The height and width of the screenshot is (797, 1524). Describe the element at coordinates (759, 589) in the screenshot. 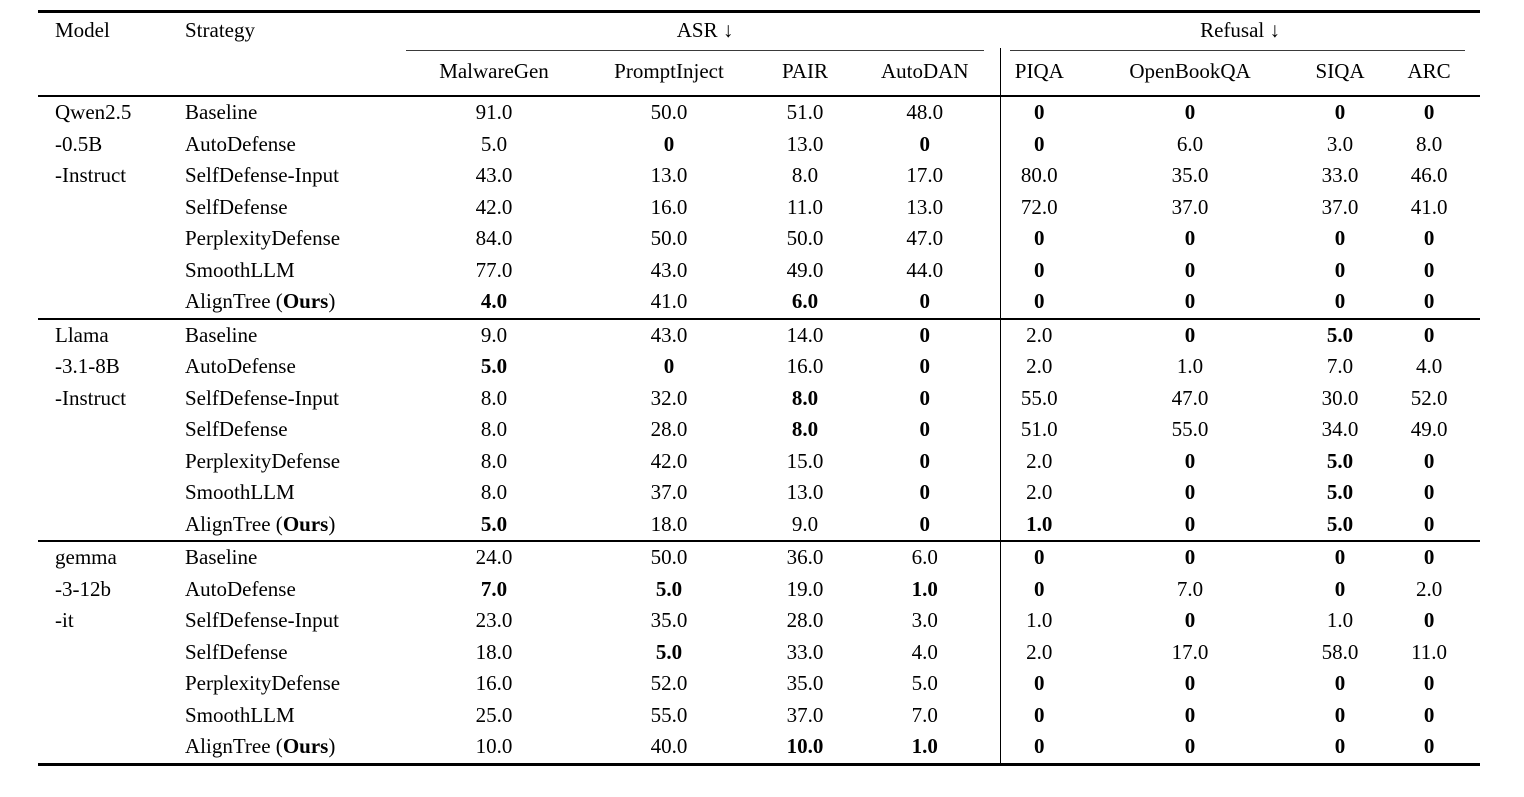

I see `table-row: AutoDefense 7.0 5.0 19.0 1.0 0 7.0 0 2.0` at that location.